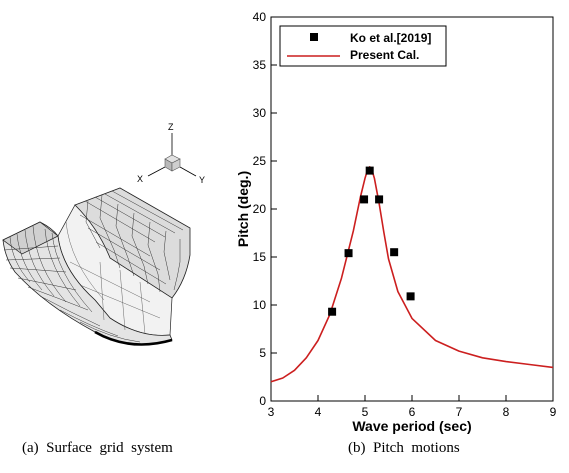  I want to click on legend-label-ko: Ko et al.[2019], so click(390, 38).